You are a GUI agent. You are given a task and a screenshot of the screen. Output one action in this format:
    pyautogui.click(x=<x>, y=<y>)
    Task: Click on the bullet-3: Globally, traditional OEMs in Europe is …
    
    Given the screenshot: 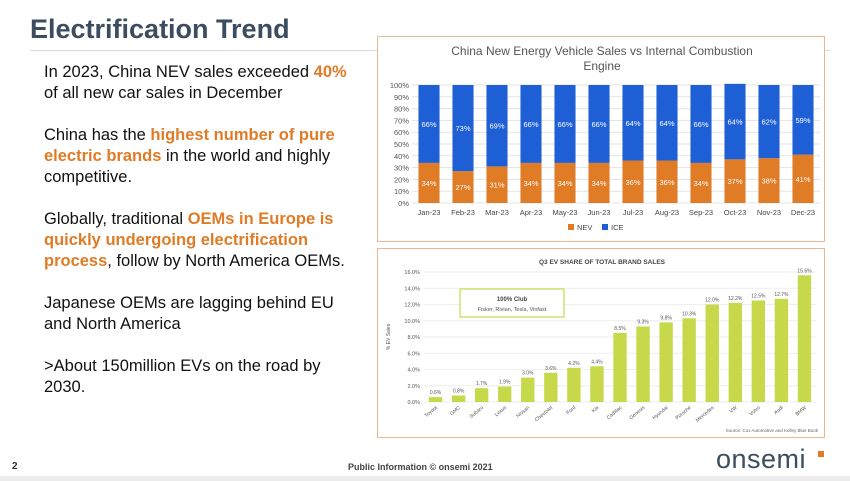 What is the action you would take?
    pyautogui.click(x=204, y=240)
    